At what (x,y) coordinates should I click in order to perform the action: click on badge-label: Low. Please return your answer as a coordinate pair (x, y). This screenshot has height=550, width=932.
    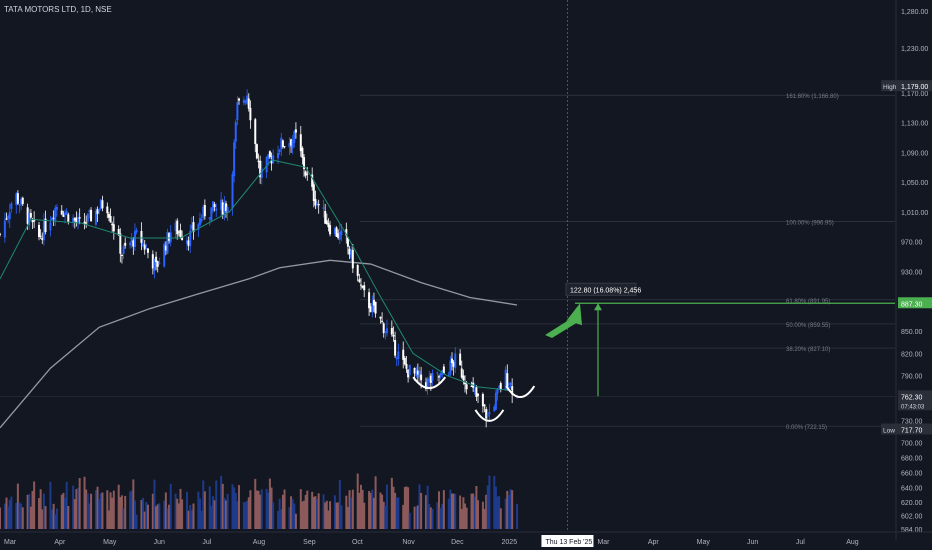
    Looking at the image, I should click on (889, 430).